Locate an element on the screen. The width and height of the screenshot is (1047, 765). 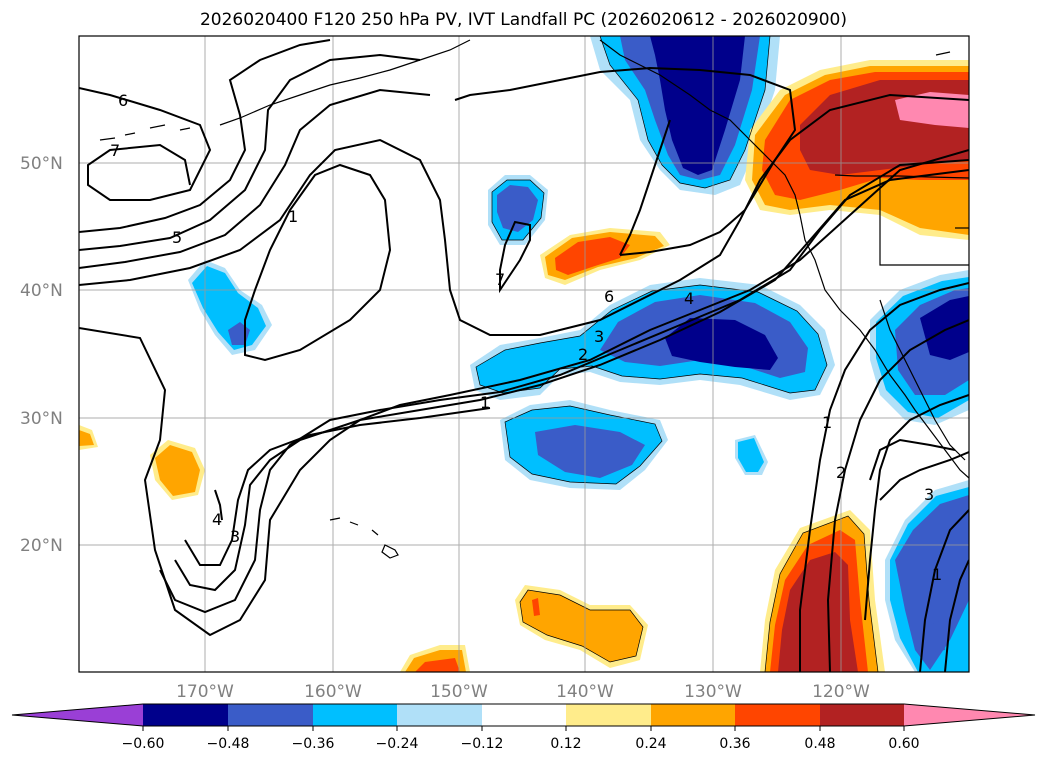
colorbar-tick-label: 0.36 is located at coordinates (734, 744).